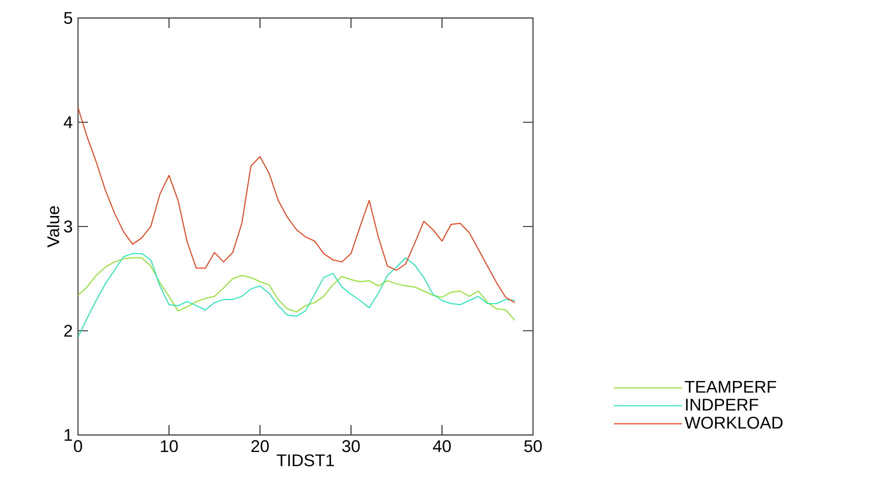 Image resolution: width=878 pixels, height=496 pixels. What do you see at coordinates (169, 446) in the screenshot?
I see `x-tick-label: 10` at bounding box center [169, 446].